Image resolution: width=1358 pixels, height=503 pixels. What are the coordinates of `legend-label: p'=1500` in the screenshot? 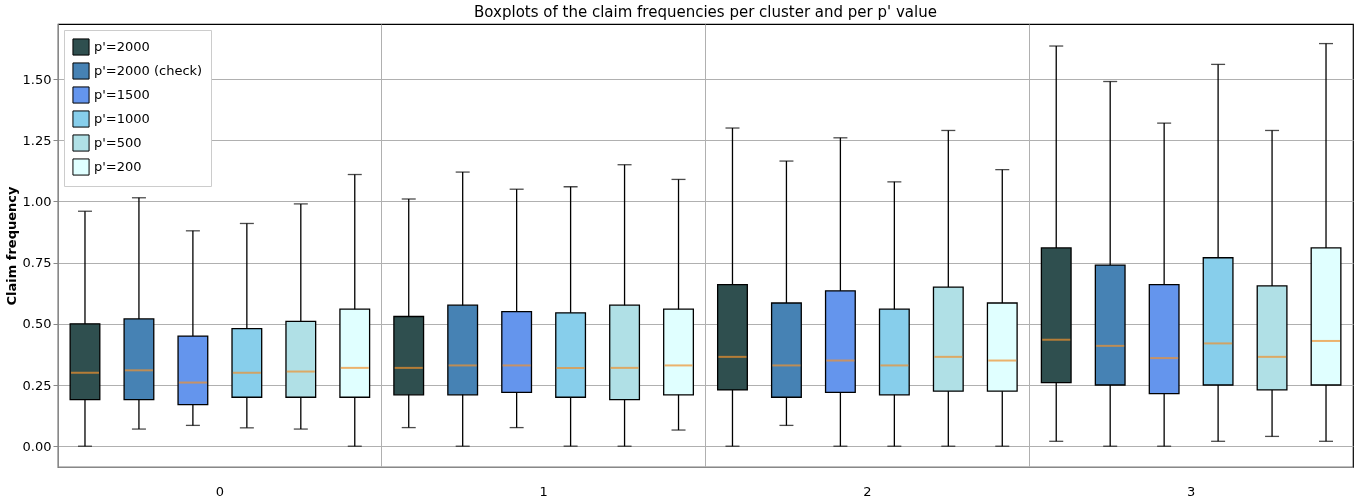 It's located at (122, 94).